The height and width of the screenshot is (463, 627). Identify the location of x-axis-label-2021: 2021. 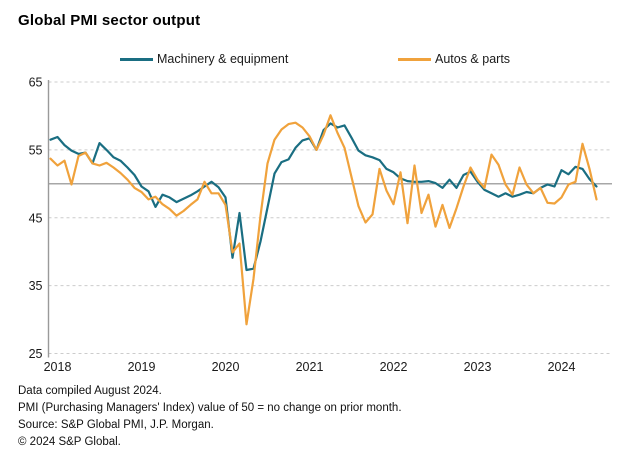
(310, 367).